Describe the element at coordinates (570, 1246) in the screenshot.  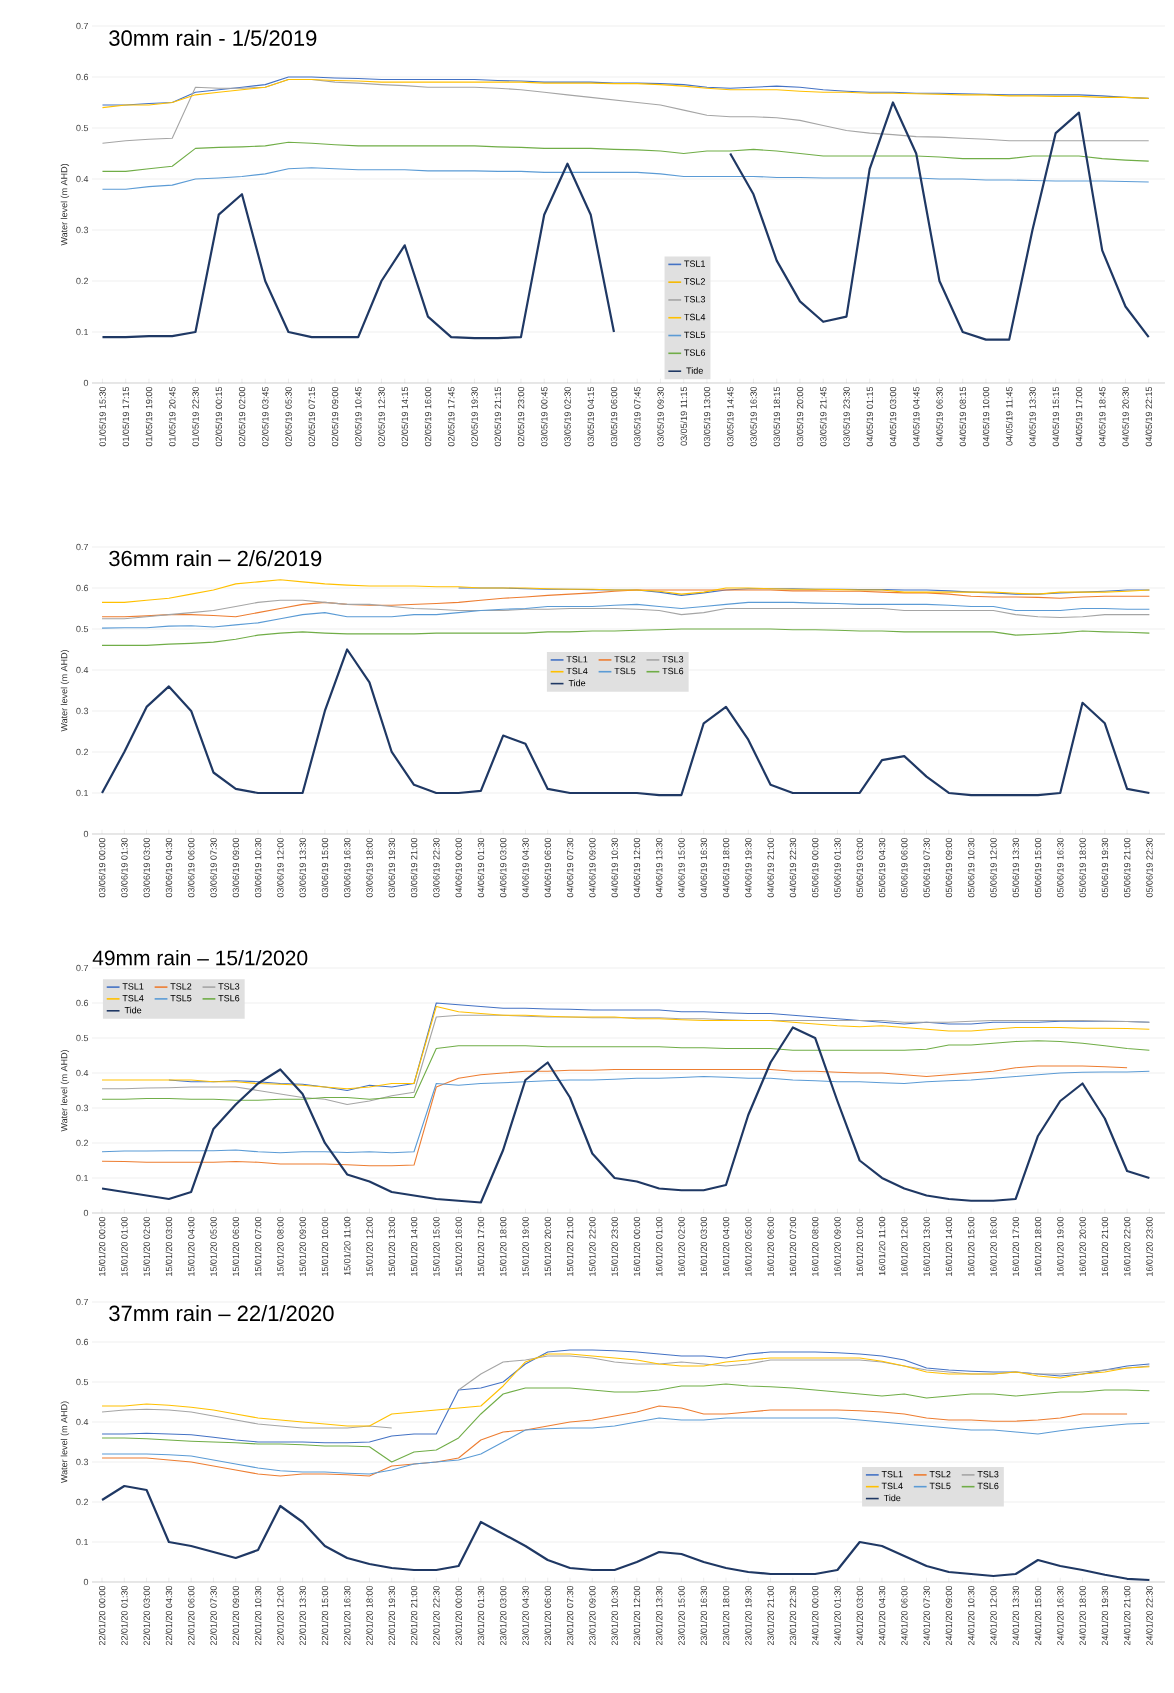
I see `x-tick-label: 15/01/20 21:00` at that location.